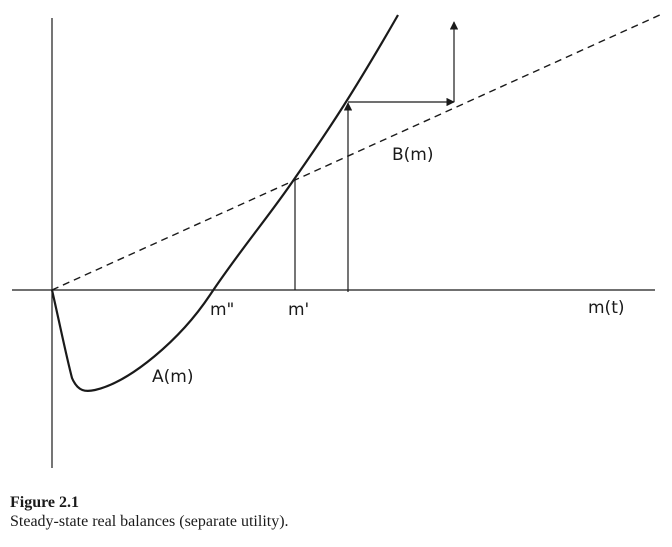  What do you see at coordinates (606, 308) in the screenshot?
I see `x-axis-label: m(t)` at bounding box center [606, 308].